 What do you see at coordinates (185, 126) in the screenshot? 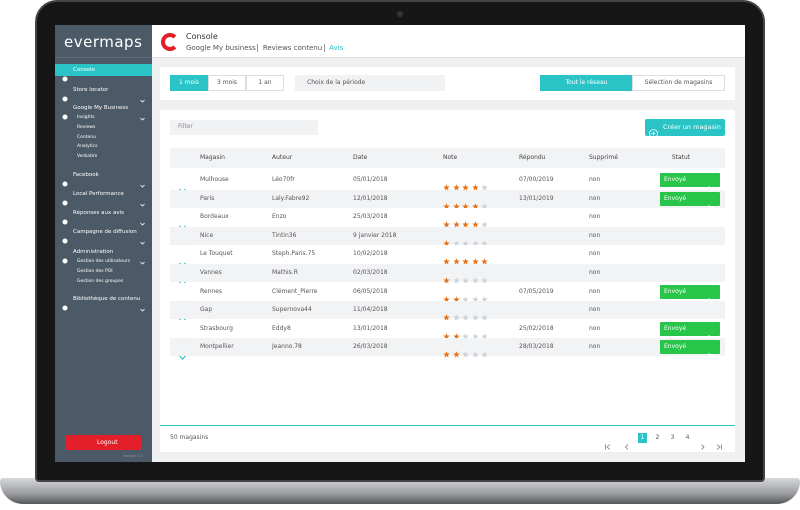
I see `filter-placeholder: Filter` at bounding box center [185, 126].